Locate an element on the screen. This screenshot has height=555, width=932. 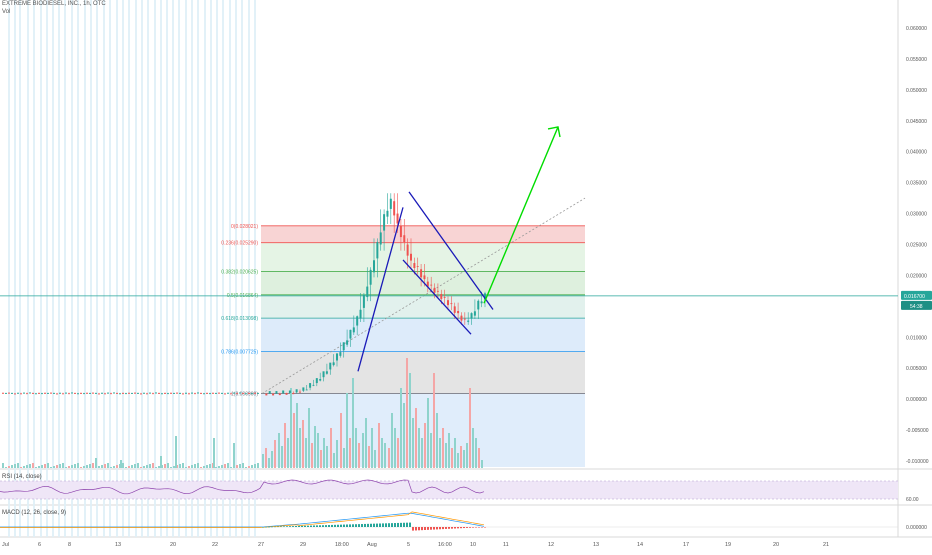
current-price-label: 0.016700 is located at coordinates (914, 297).